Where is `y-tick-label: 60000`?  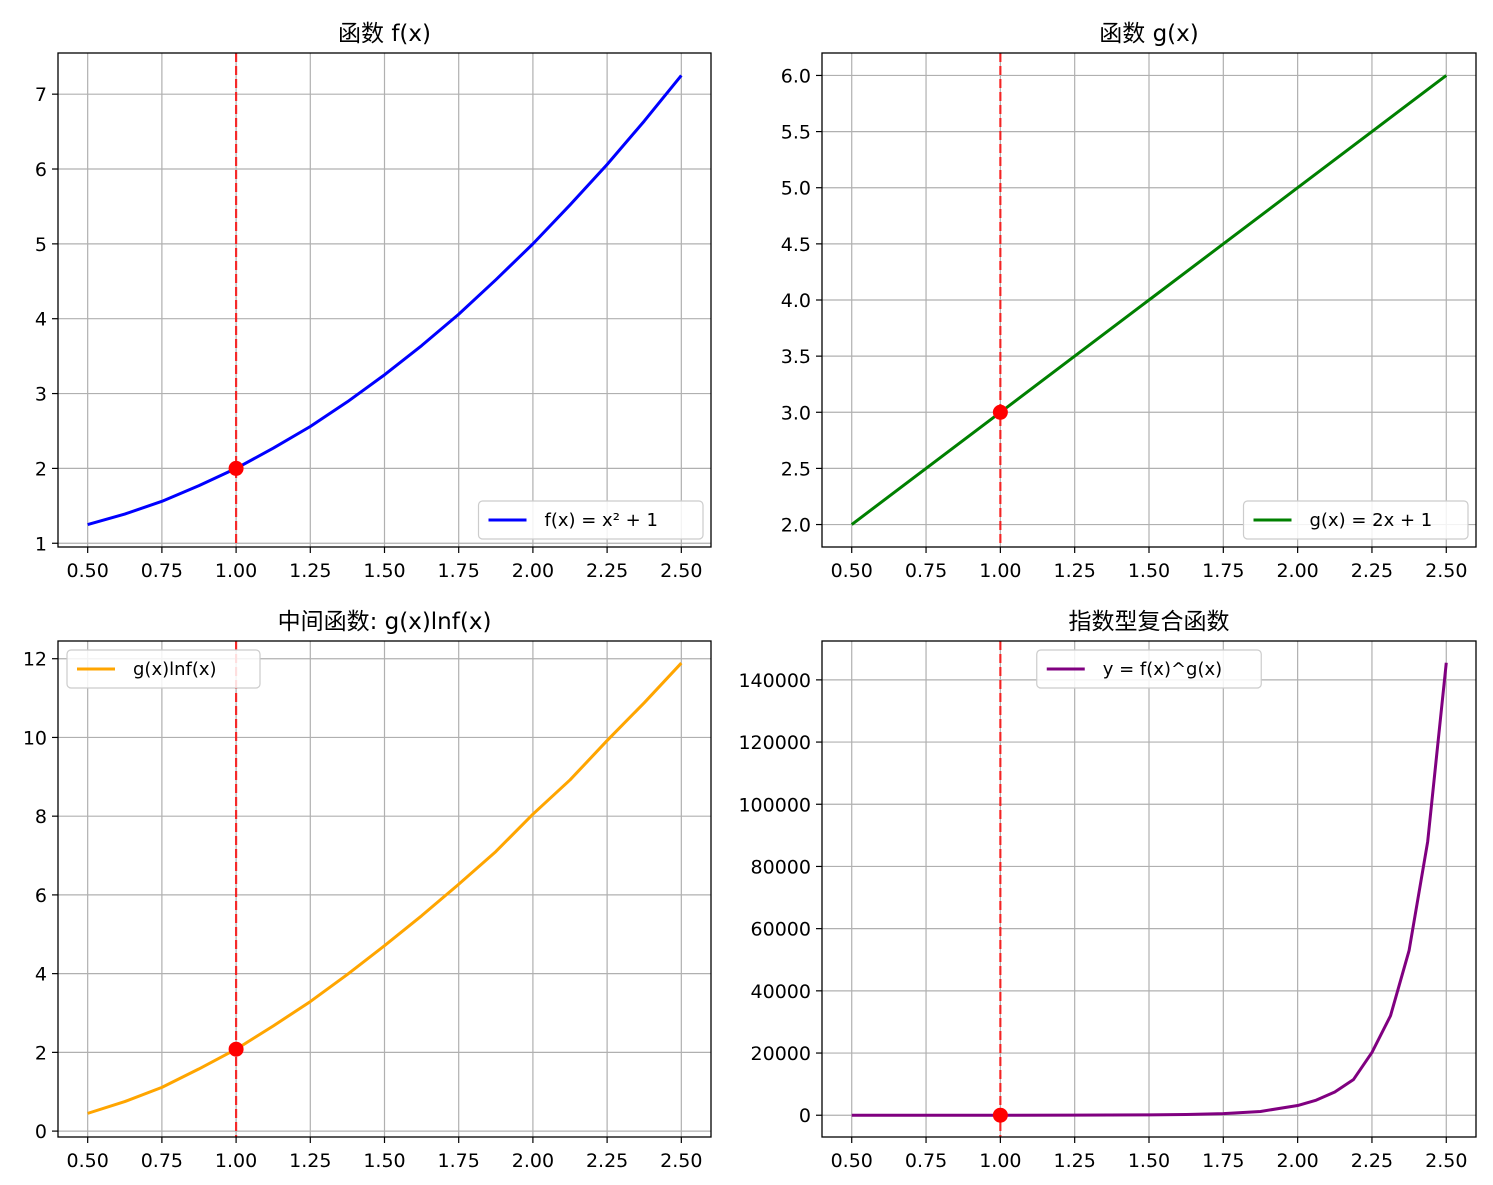
y-tick-label: 60000 is located at coordinates (781, 930).